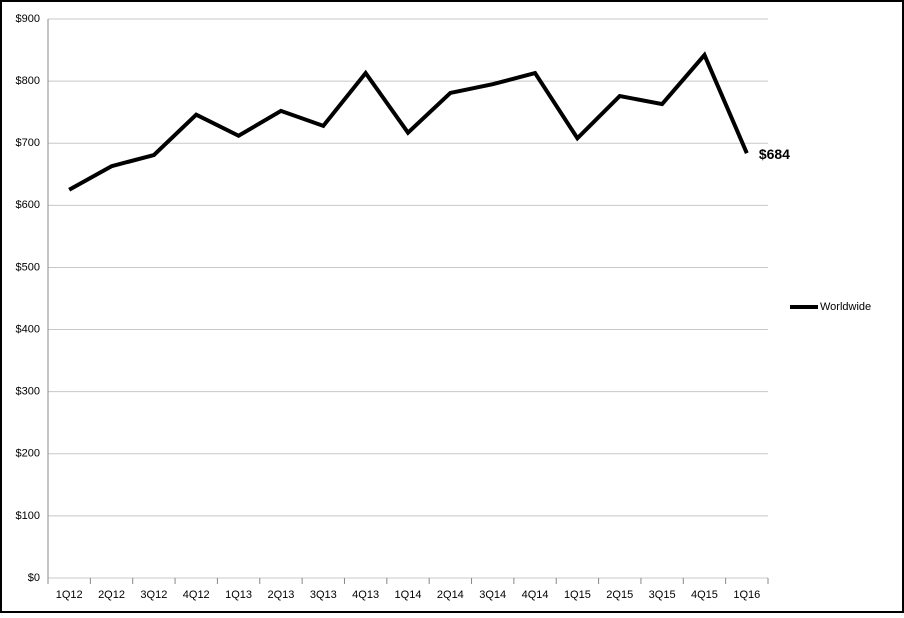  What do you see at coordinates (408, 595) in the screenshot?
I see `x-tick-label: 1Q14` at bounding box center [408, 595].